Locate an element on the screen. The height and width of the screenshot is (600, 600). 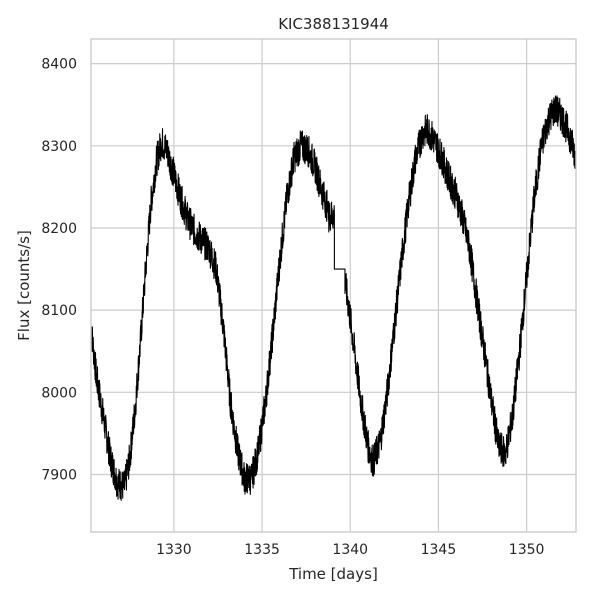
y-tick-label: 8100 is located at coordinates (59, 311).